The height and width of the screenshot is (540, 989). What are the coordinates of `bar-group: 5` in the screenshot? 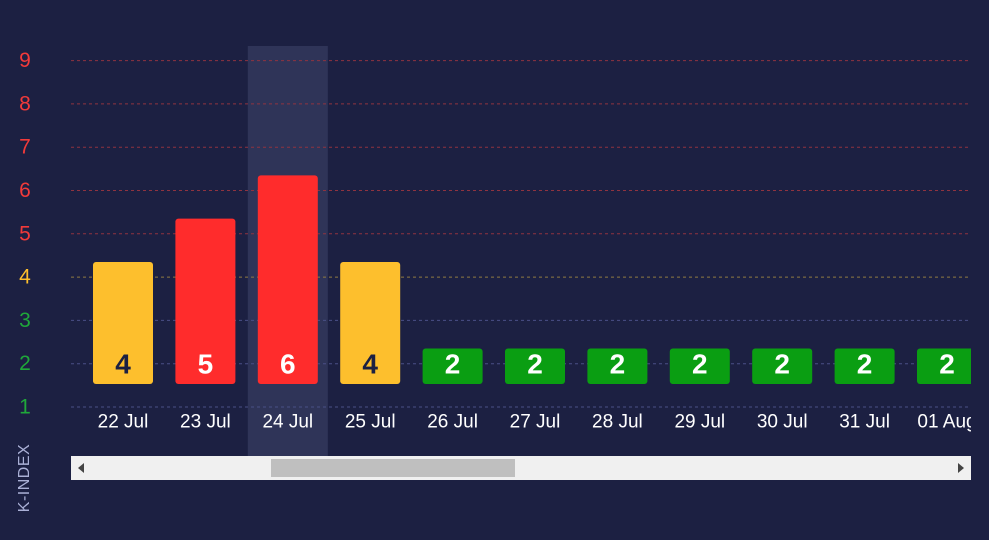 It's located at (205, 301).